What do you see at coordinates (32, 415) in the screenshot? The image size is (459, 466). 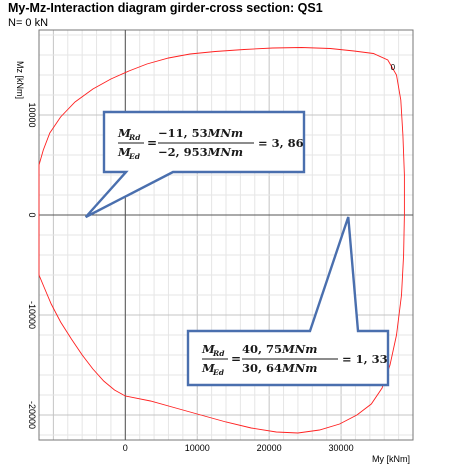 I see `y-tick-label: -20000` at bounding box center [32, 415].